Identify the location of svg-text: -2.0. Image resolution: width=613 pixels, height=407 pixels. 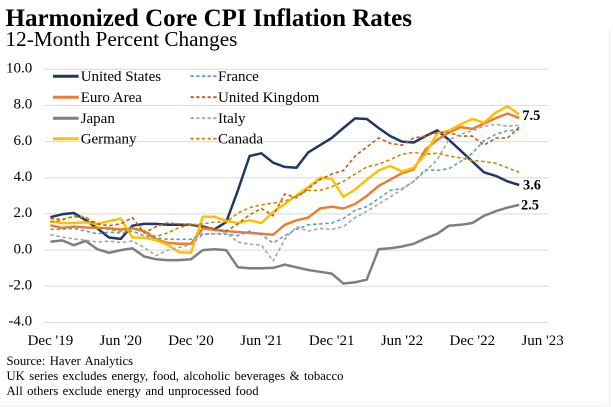
(20, 286).